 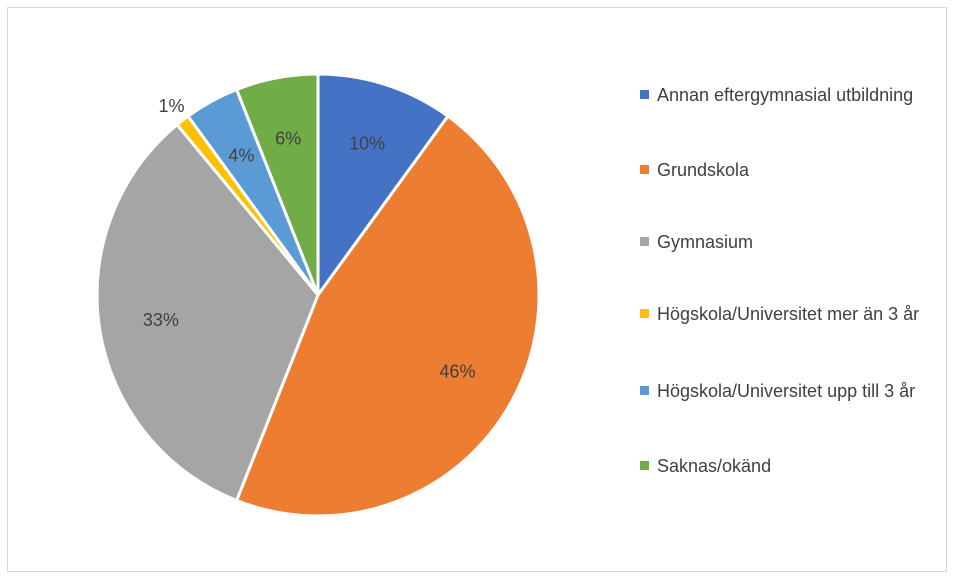 I want to click on legend-label: Saknas/okänd, so click(x=714, y=466).